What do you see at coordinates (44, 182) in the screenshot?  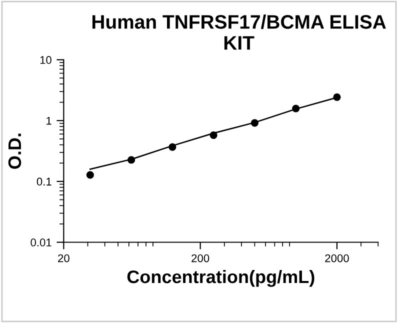 I see `y-tick-label: 0.1` at bounding box center [44, 182].